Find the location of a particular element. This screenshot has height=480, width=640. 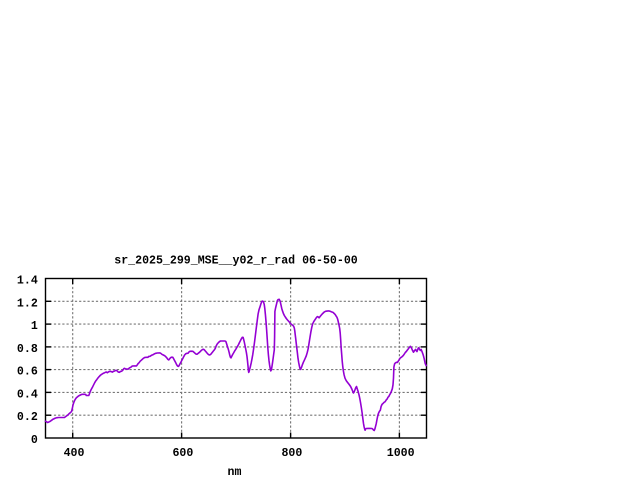

svg-text: 1.2 is located at coordinates (27, 303).